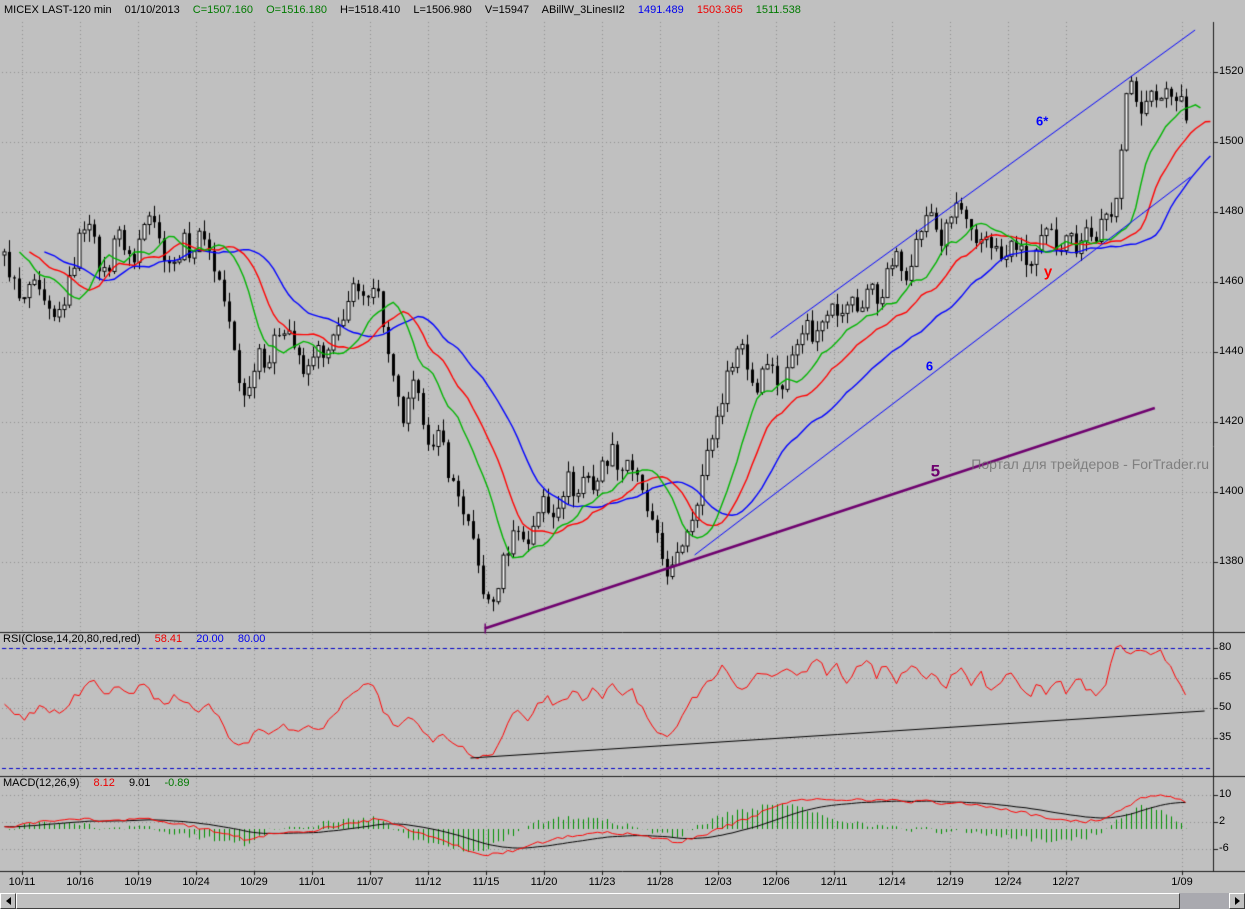 This screenshot has height=909, width=1245. I want to click on alligator-teeth-value: 1503.365, so click(719, 10).